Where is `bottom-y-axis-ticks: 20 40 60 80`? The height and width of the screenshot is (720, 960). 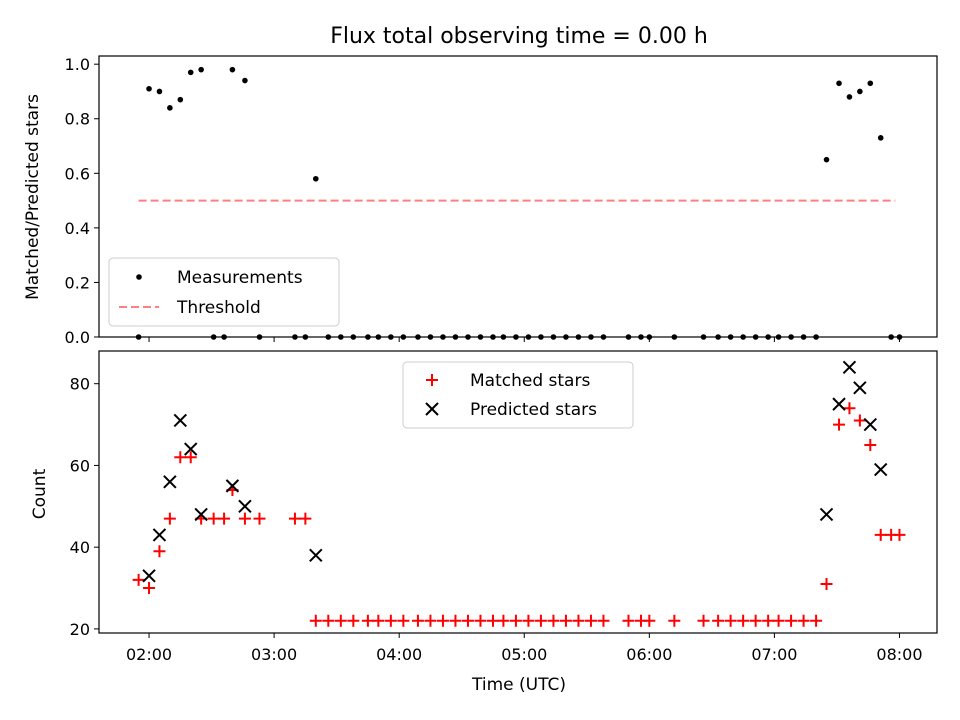
bottom-y-axis-ticks: 20 40 60 80 is located at coordinates (84, 507).